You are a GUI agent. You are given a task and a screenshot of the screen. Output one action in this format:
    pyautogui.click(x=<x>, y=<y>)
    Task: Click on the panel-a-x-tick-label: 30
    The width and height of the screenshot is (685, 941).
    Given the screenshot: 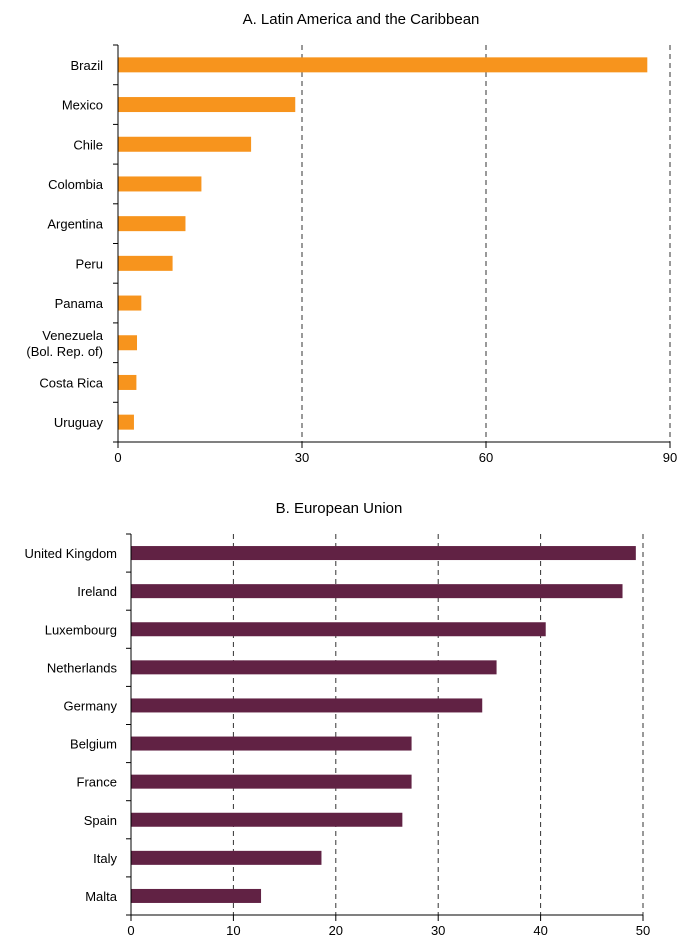 What is the action you would take?
    pyautogui.click(x=302, y=457)
    